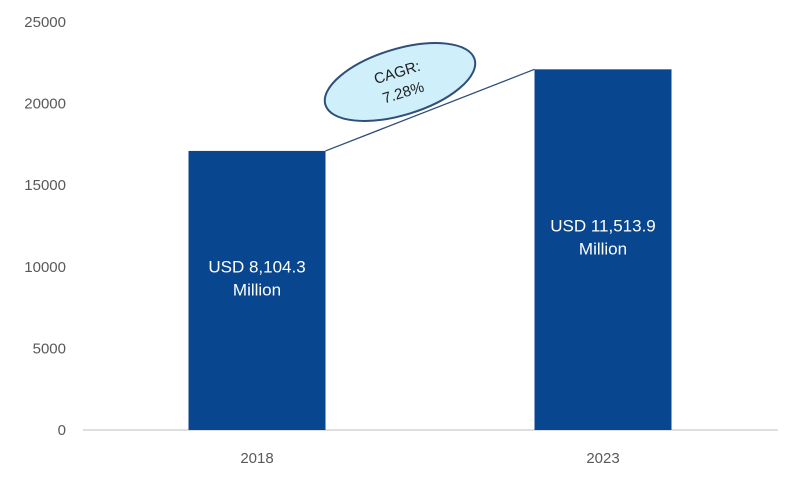 The height and width of the screenshot is (483, 800). Describe the element at coordinates (256, 266) in the screenshot. I see `bar-data-label-2018-line-1: USD 8,104.3` at that location.